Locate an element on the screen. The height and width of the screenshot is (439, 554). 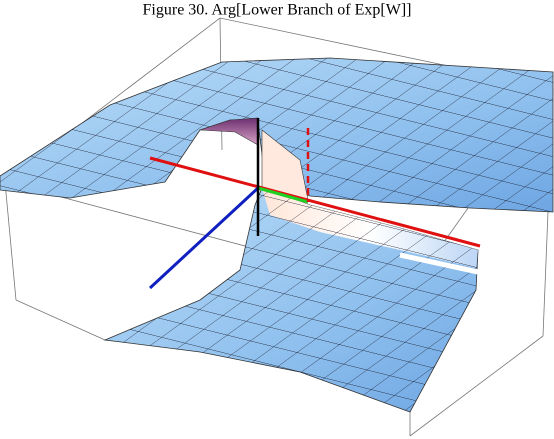
real-axis is located at coordinates (315, 202).